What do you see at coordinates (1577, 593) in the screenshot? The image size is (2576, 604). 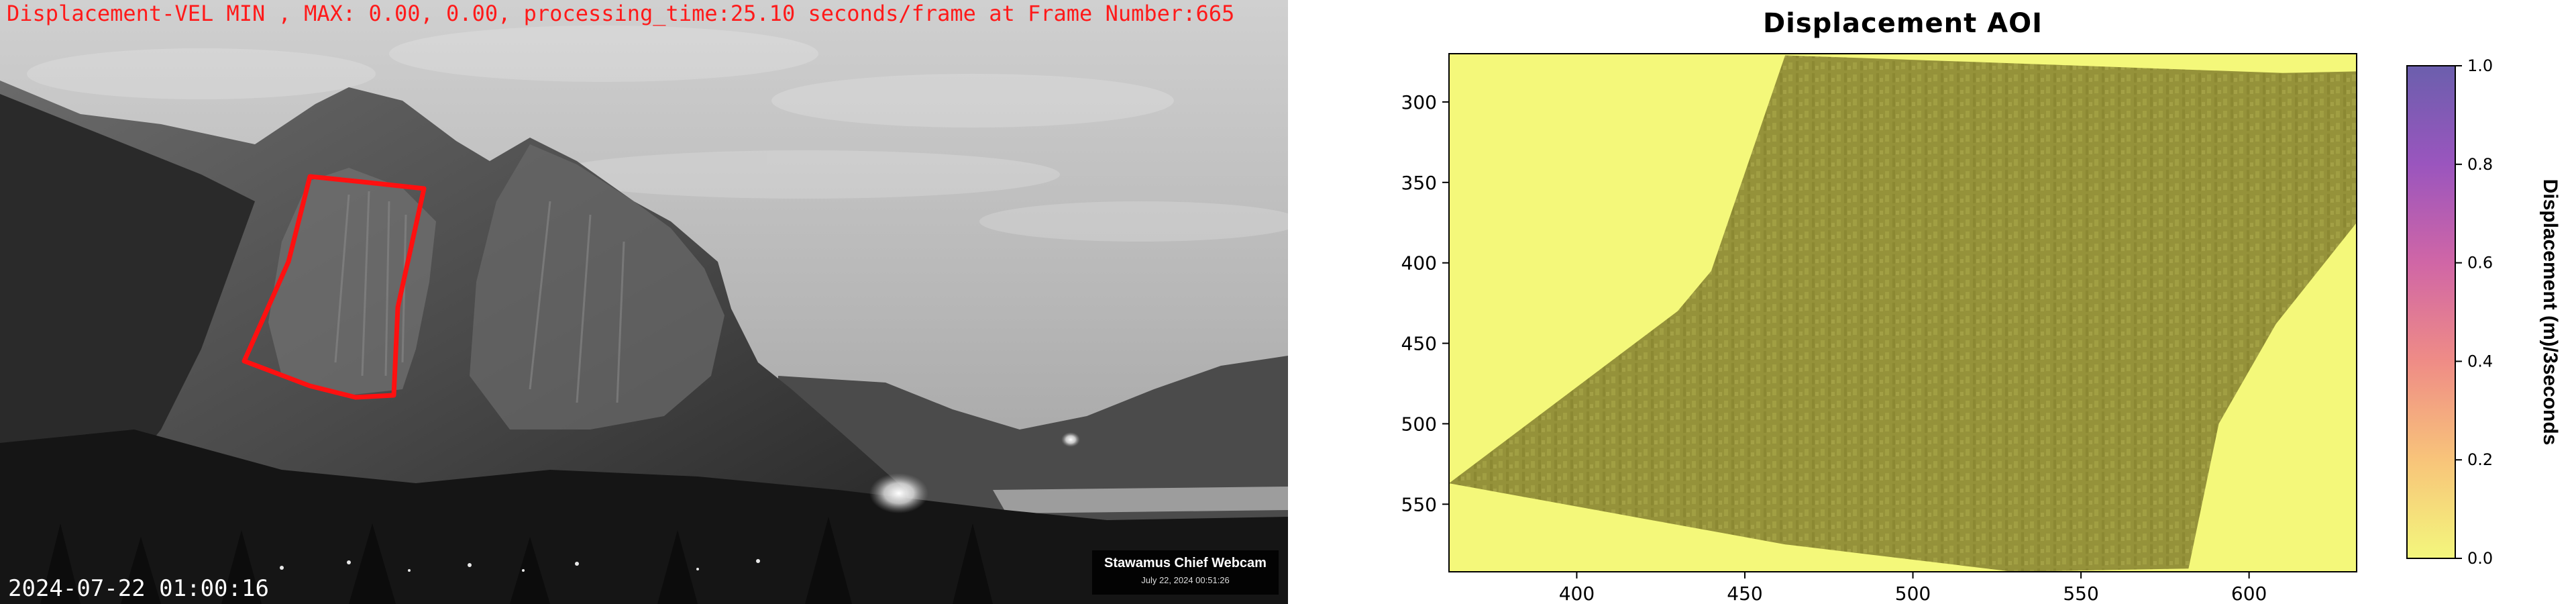 I see `x-tick-label: 400` at bounding box center [1577, 593].